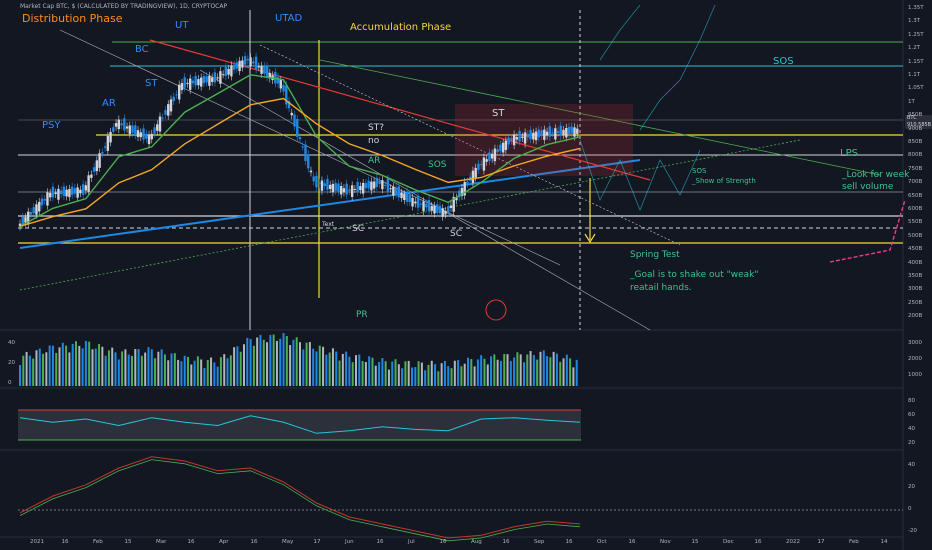  Describe the element at coordinates (915, 359) in the screenshot. I see `volume-axis-tick: 2000` at that location.